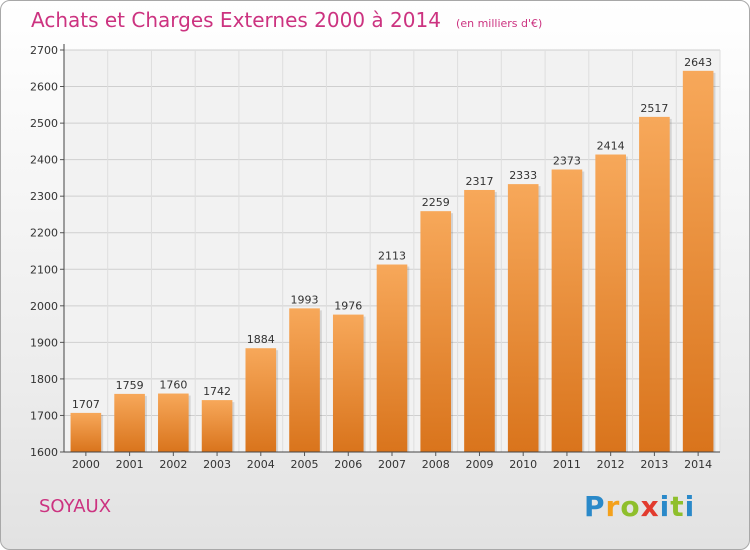 The width and height of the screenshot is (750, 550). I want to click on commune-name: SOYAUX, so click(75, 506).